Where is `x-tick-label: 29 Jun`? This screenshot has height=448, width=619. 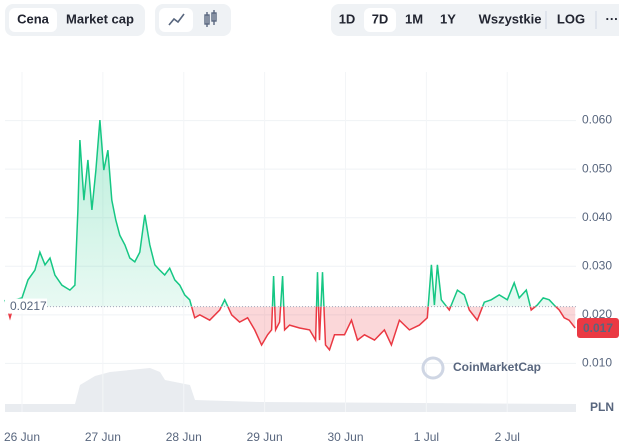 x-tick-label: 29 Jun is located at coordinates (265, 437).